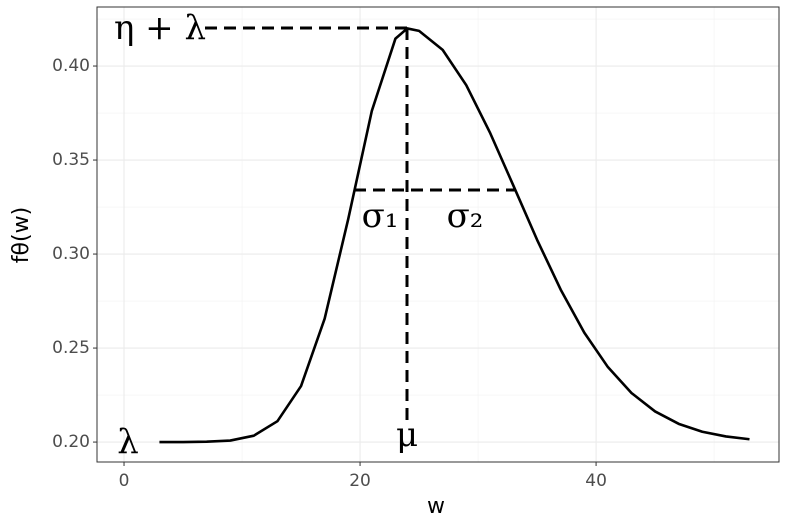 This screenshot has width=787, height=532. I want to click on y-tick-label: 0.35, so click(71, 160).